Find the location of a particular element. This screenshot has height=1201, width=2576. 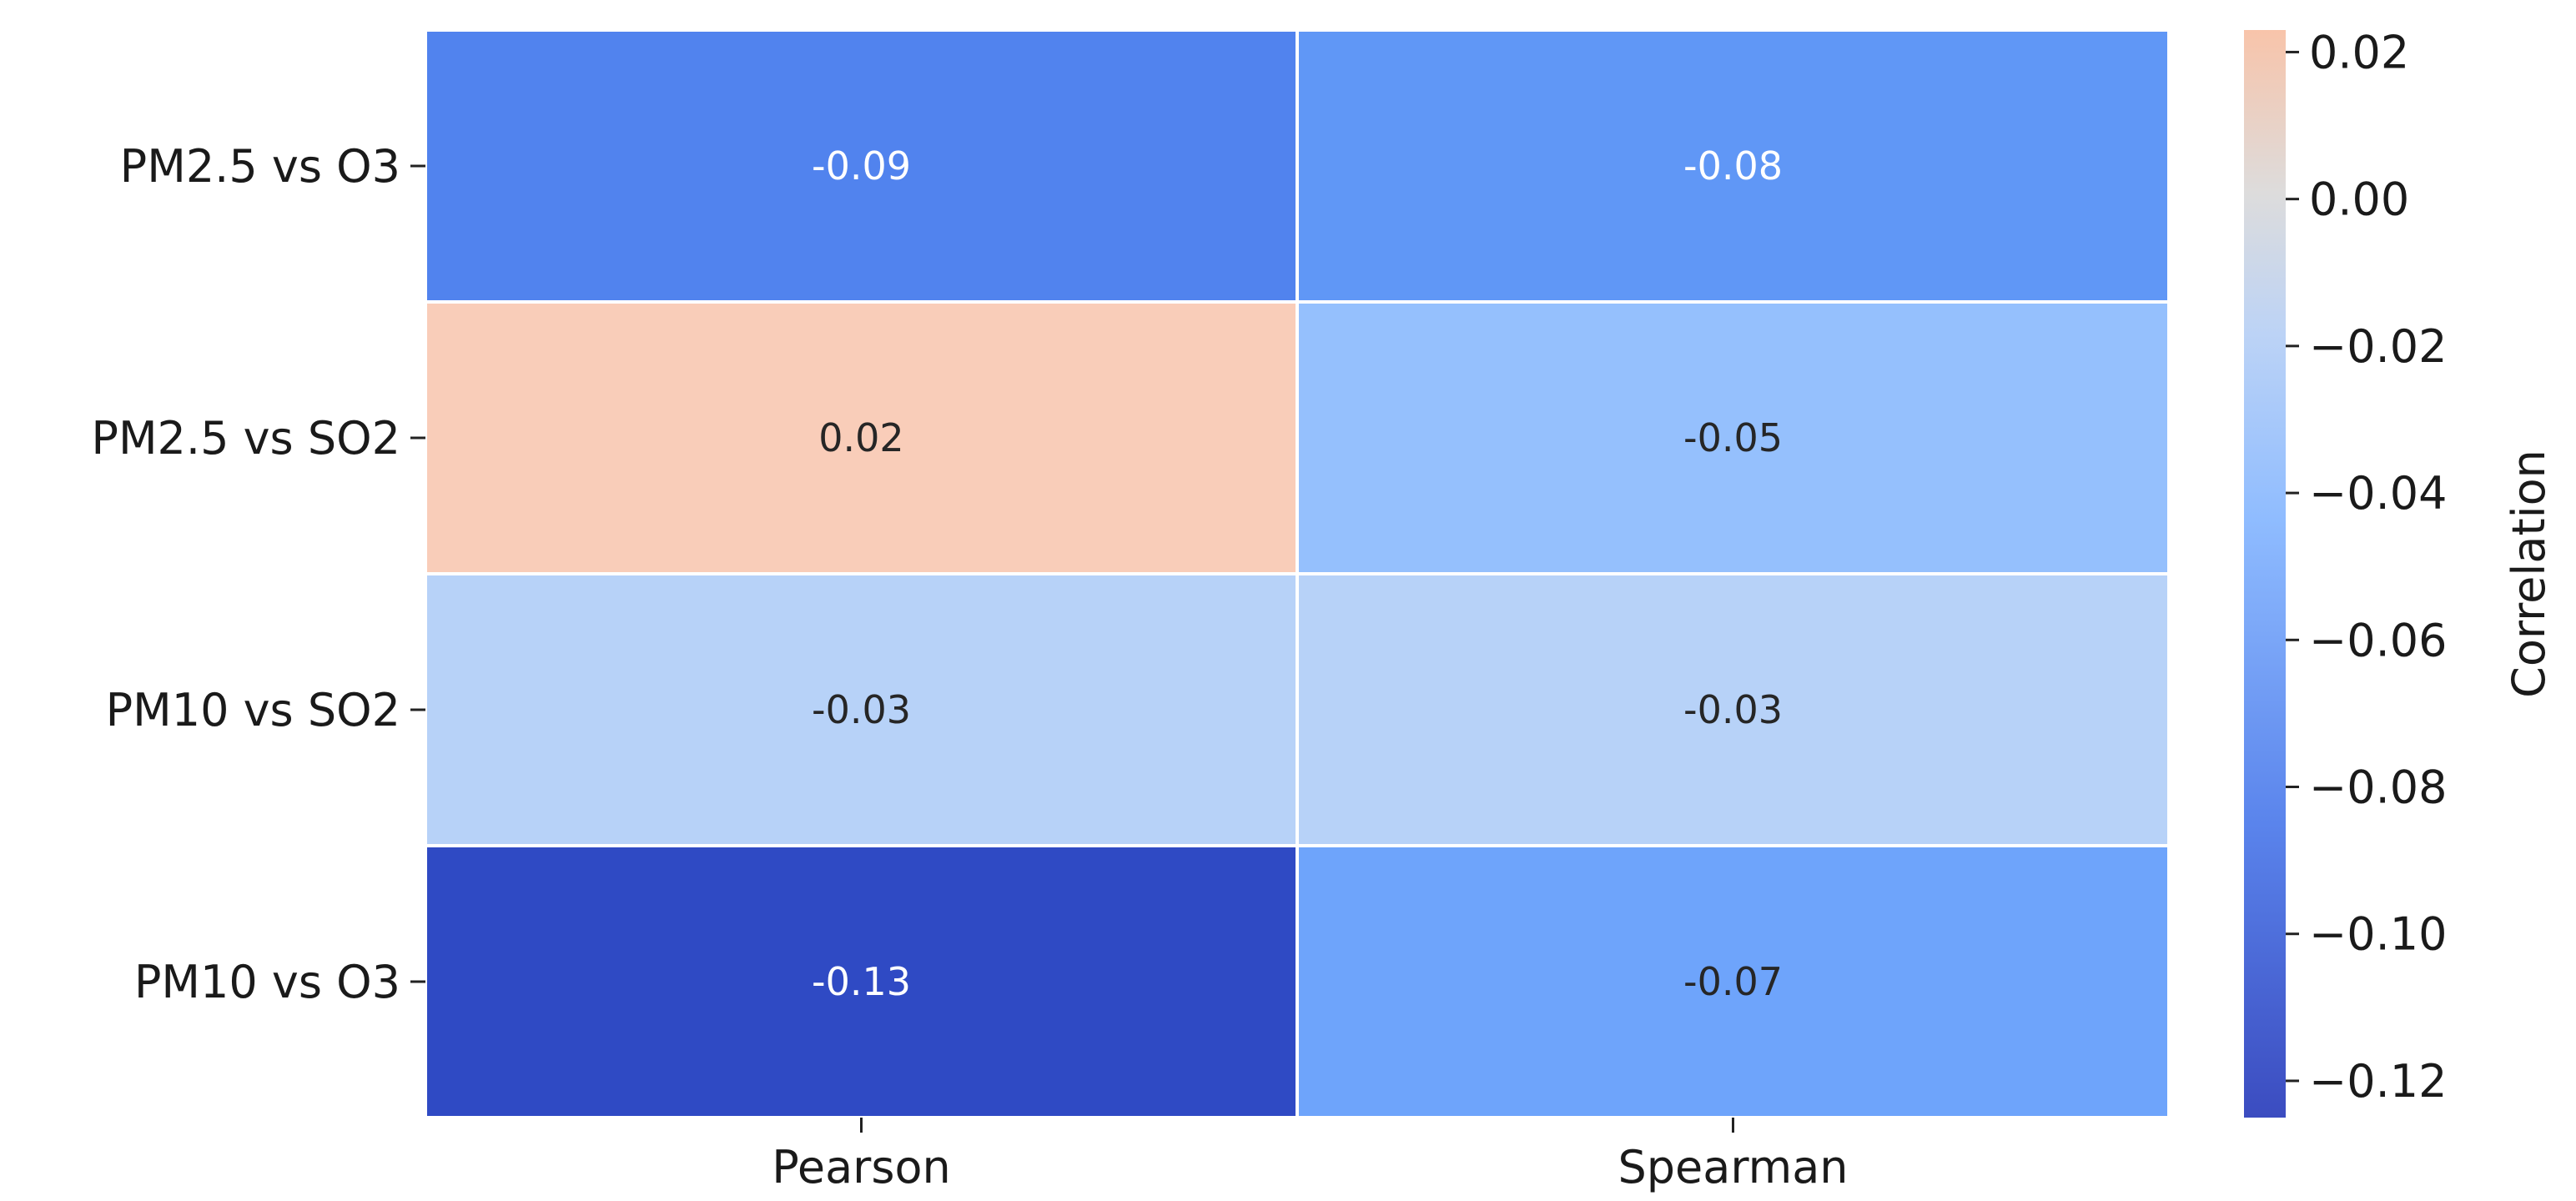

colorbar-tick-label: 0.02 is located at coordinates (2359, 52).